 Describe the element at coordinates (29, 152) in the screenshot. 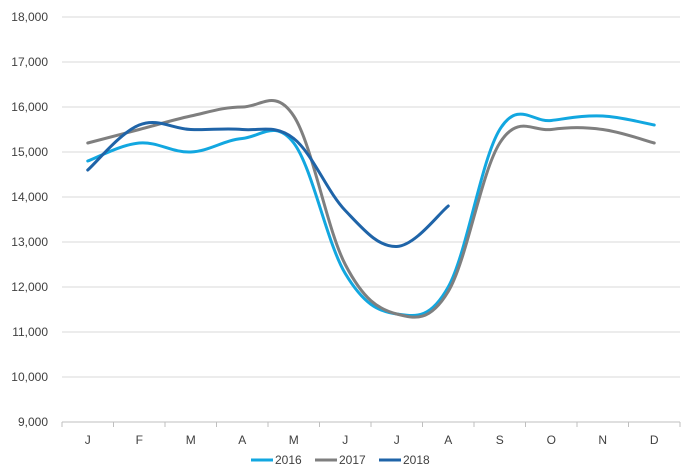

I see `y-tick-label: 15,000` at that location.